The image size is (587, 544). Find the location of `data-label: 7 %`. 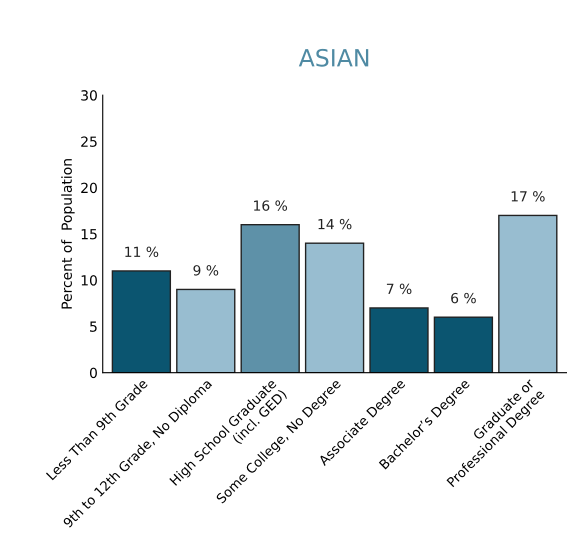

data-label: 7 % is located at coordinates (399, 289).